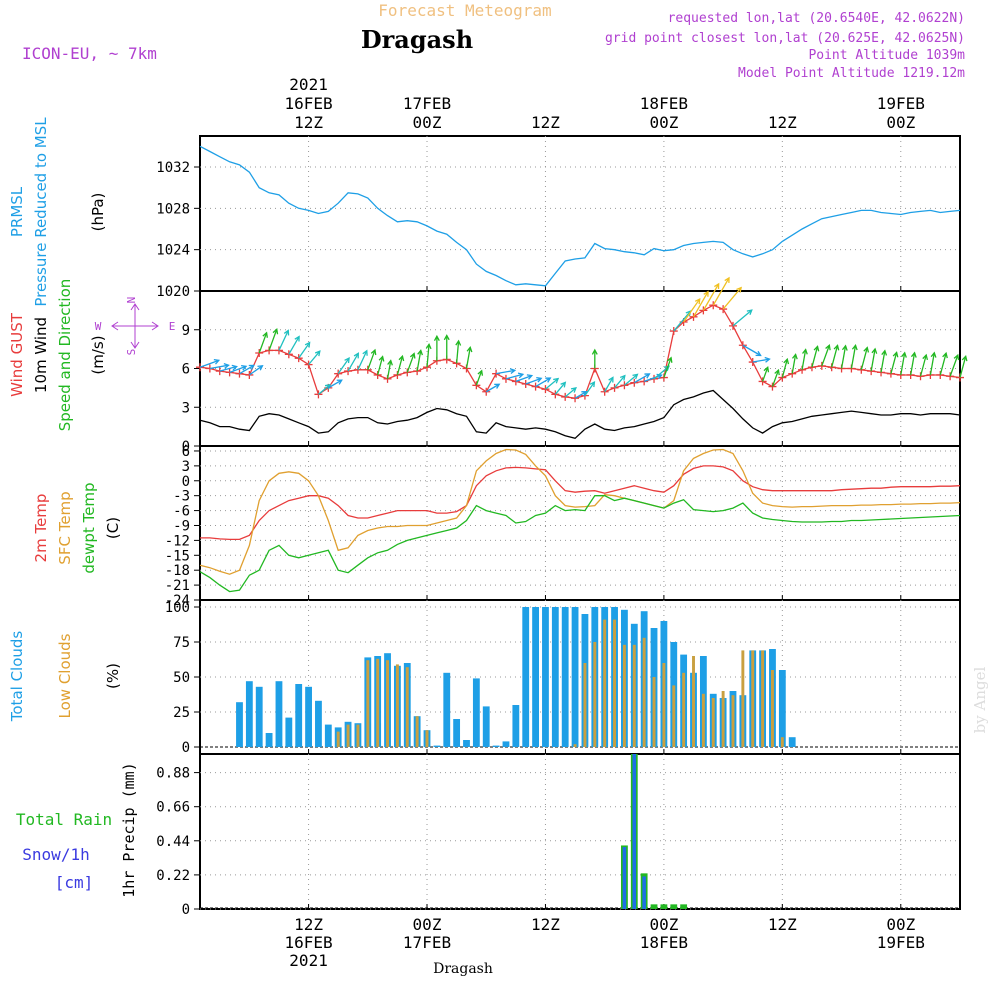 The image size is (1000, 1000). What do you see at coordinates (886, 55) in the screenshot?
I see `point-altitude: Point Altitude 1039m` at bounding box center [886, 55].